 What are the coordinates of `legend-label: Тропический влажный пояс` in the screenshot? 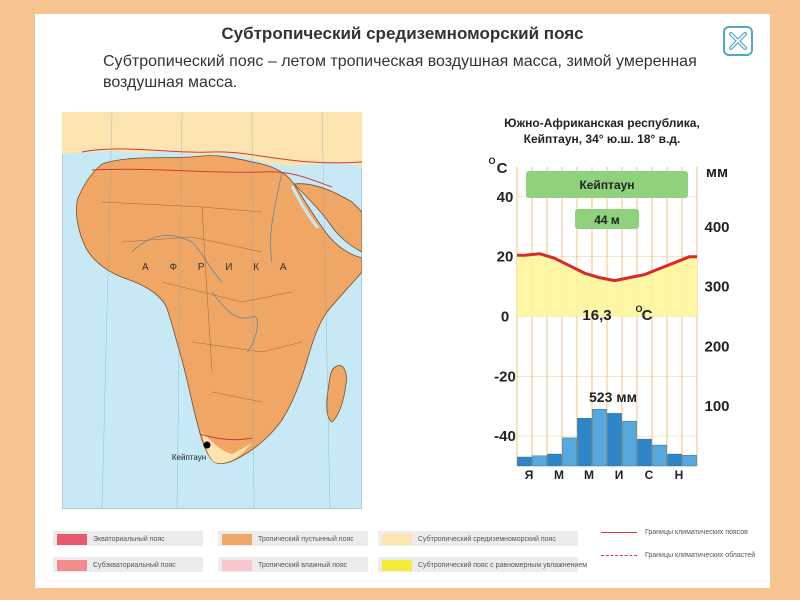 It's located at (303, 565).